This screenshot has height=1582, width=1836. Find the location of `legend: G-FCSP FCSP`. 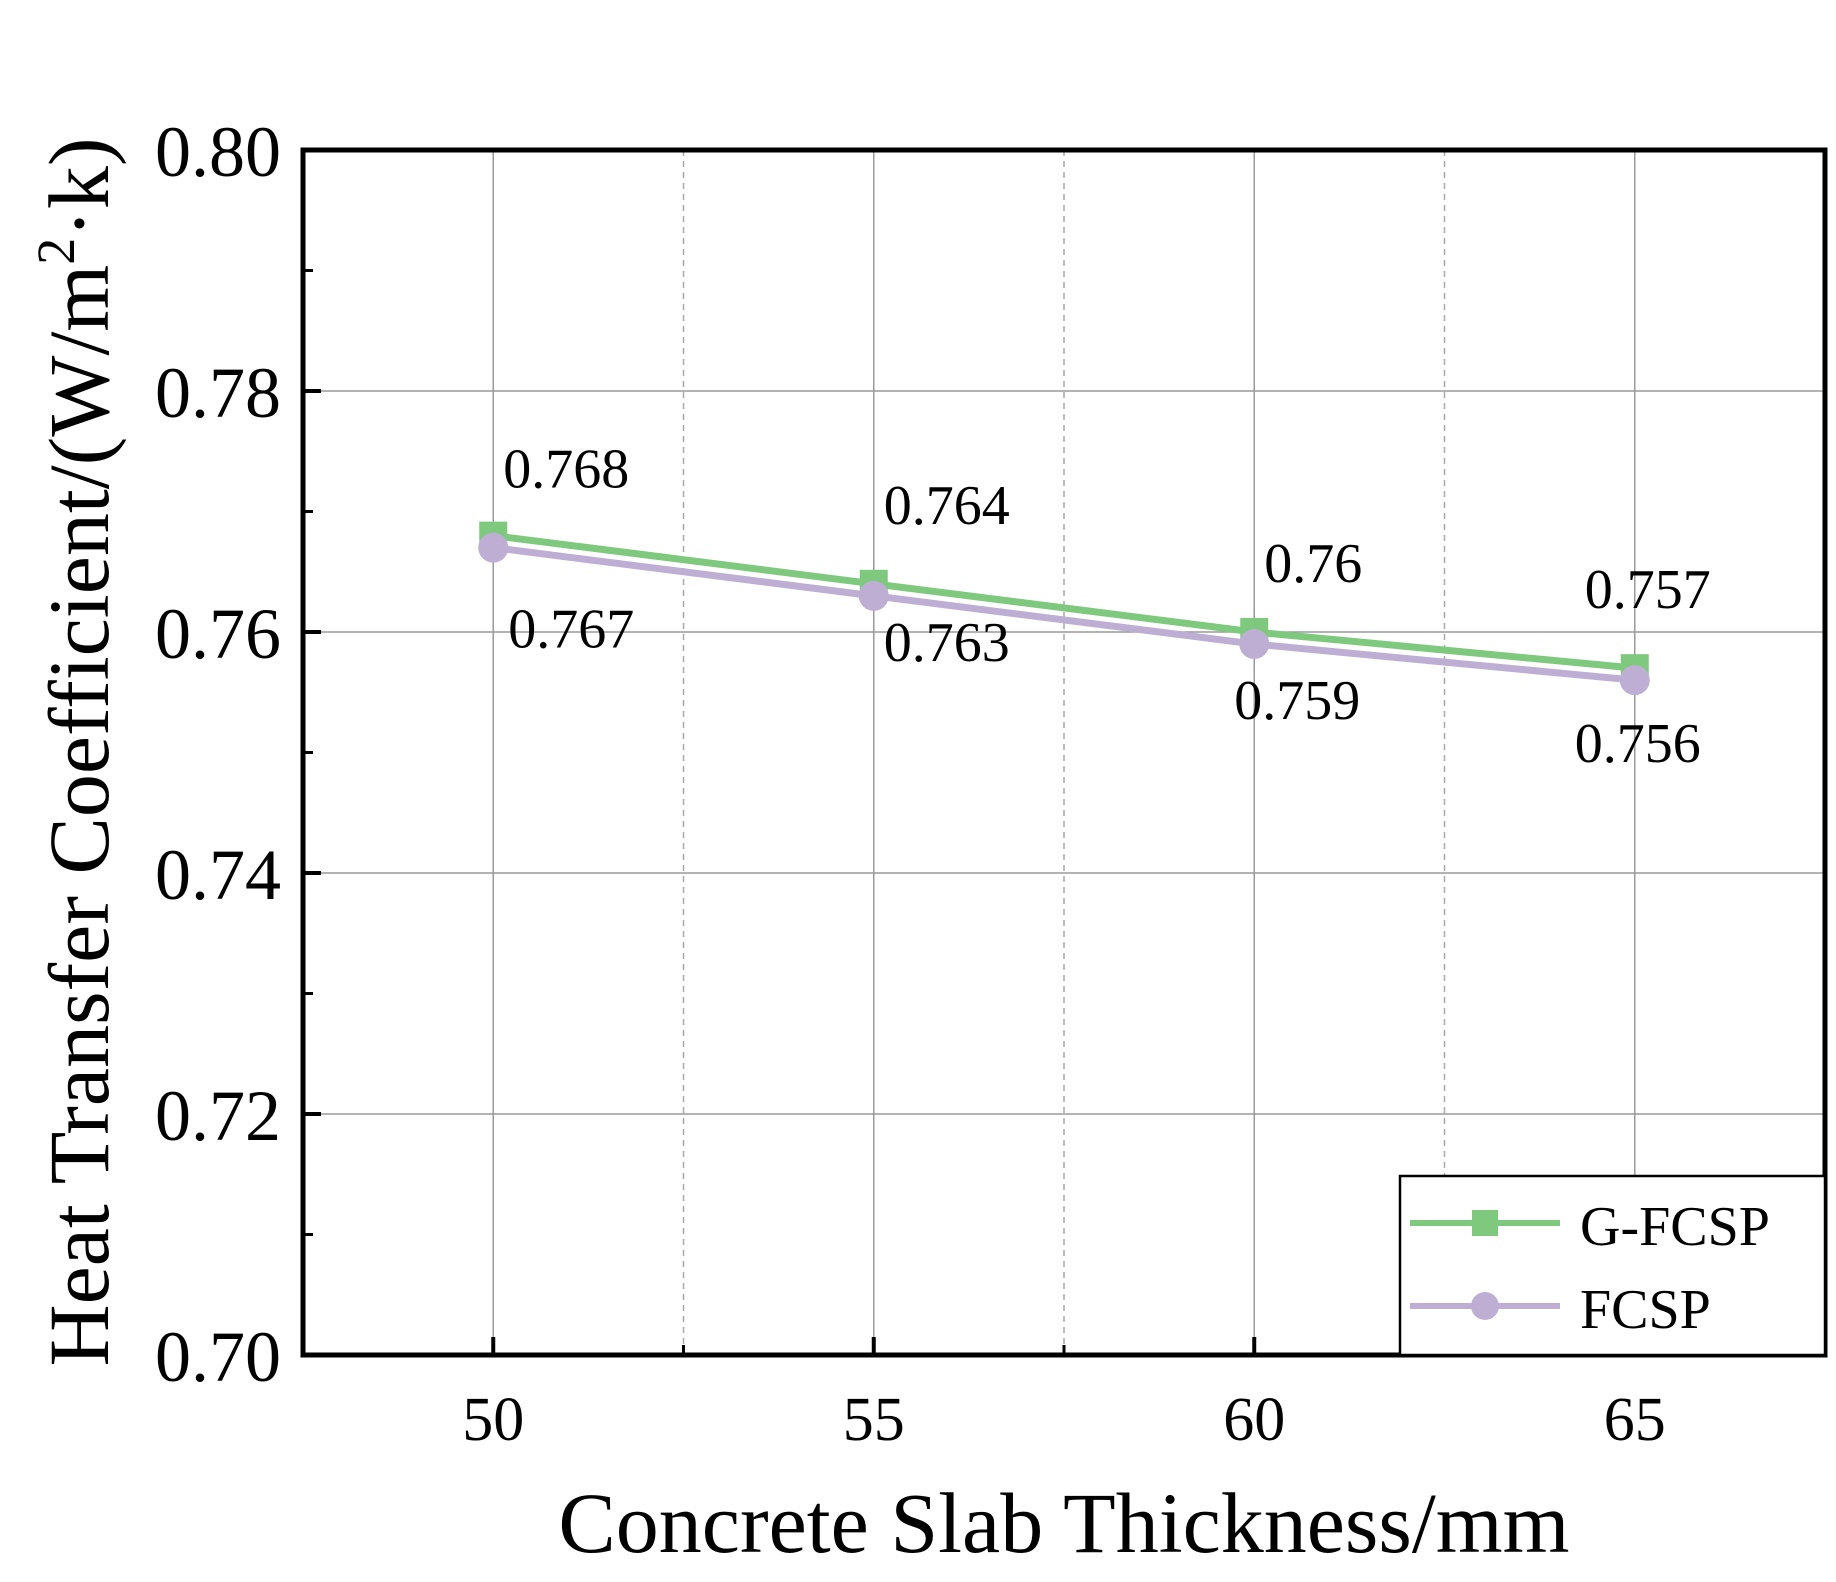

legend: G-FCSP FCSP is located at coordinates (1612, 1265).